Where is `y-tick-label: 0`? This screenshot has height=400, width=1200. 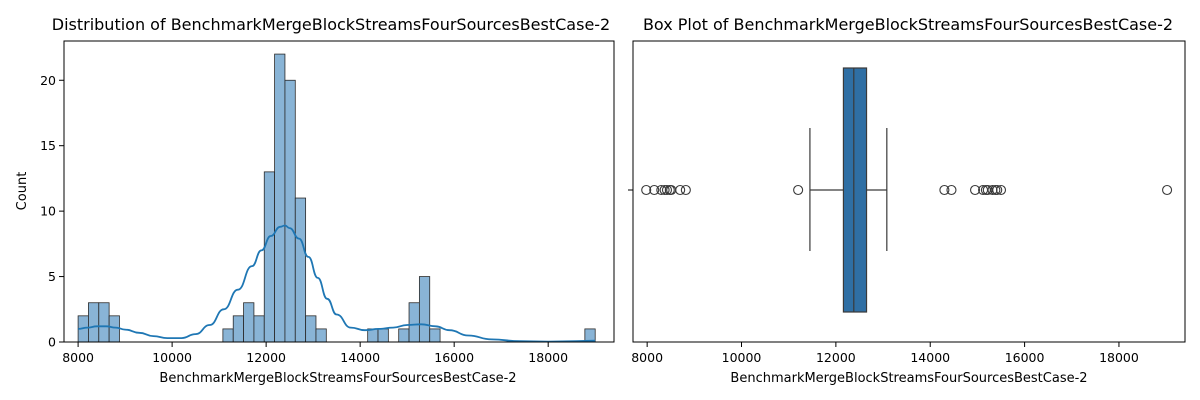 y-tick-label: 0 is located at coordinates (52, 342).